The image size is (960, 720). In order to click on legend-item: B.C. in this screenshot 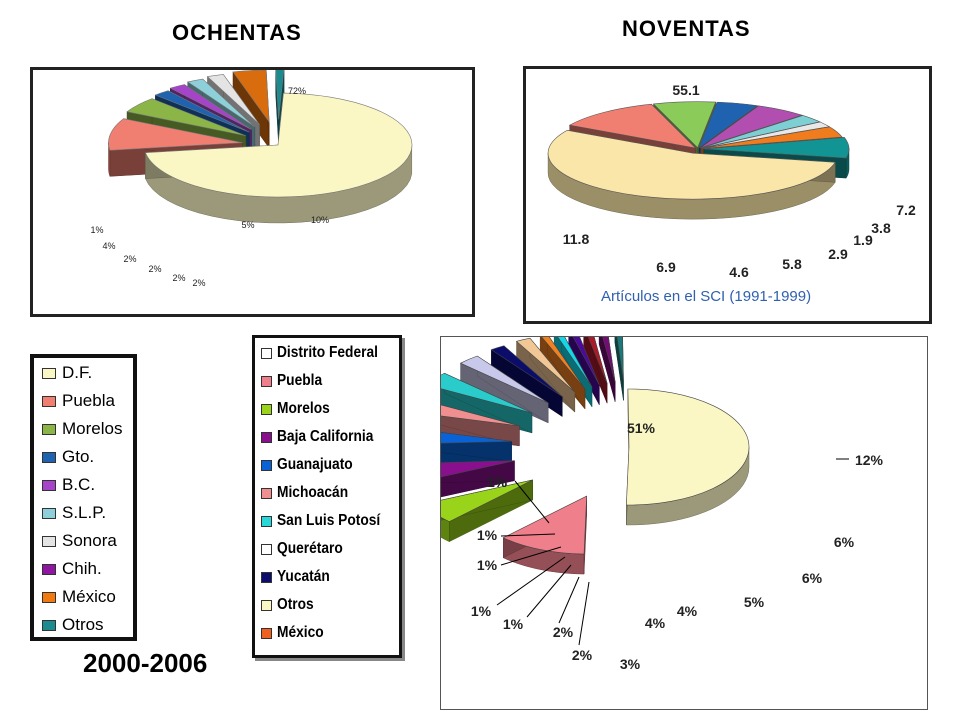, I will do `click(68, 485)`.